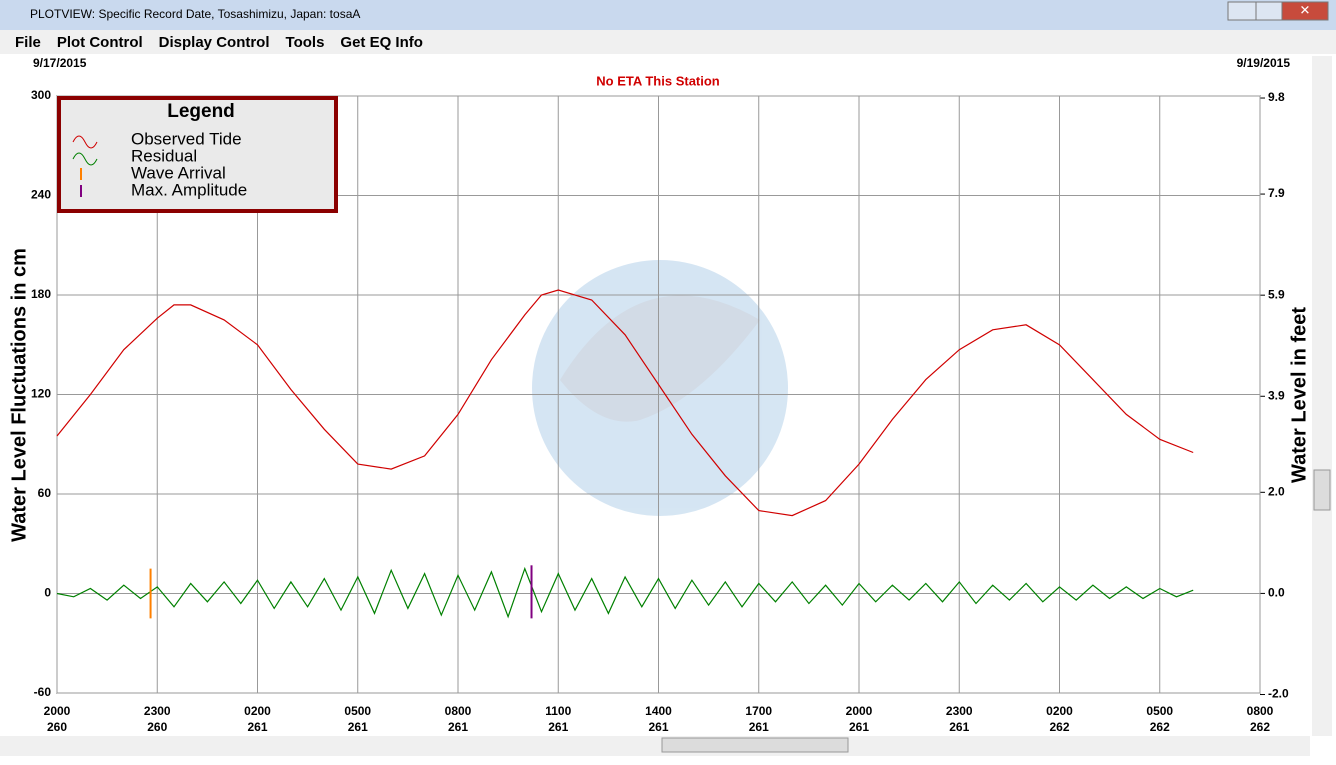 The image size is (1336, 765). I want to click on x-tick-label: 1100, so click(558, 711).